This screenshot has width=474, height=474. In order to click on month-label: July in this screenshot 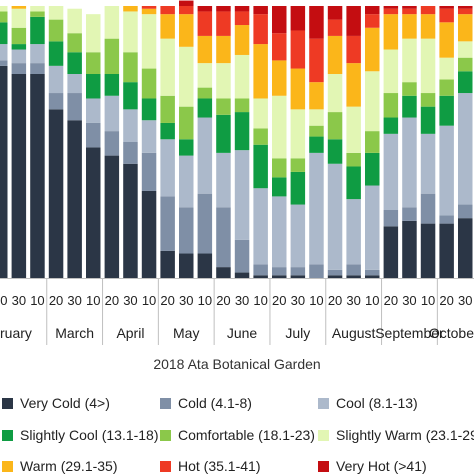, I will do `click(297, 333)`.